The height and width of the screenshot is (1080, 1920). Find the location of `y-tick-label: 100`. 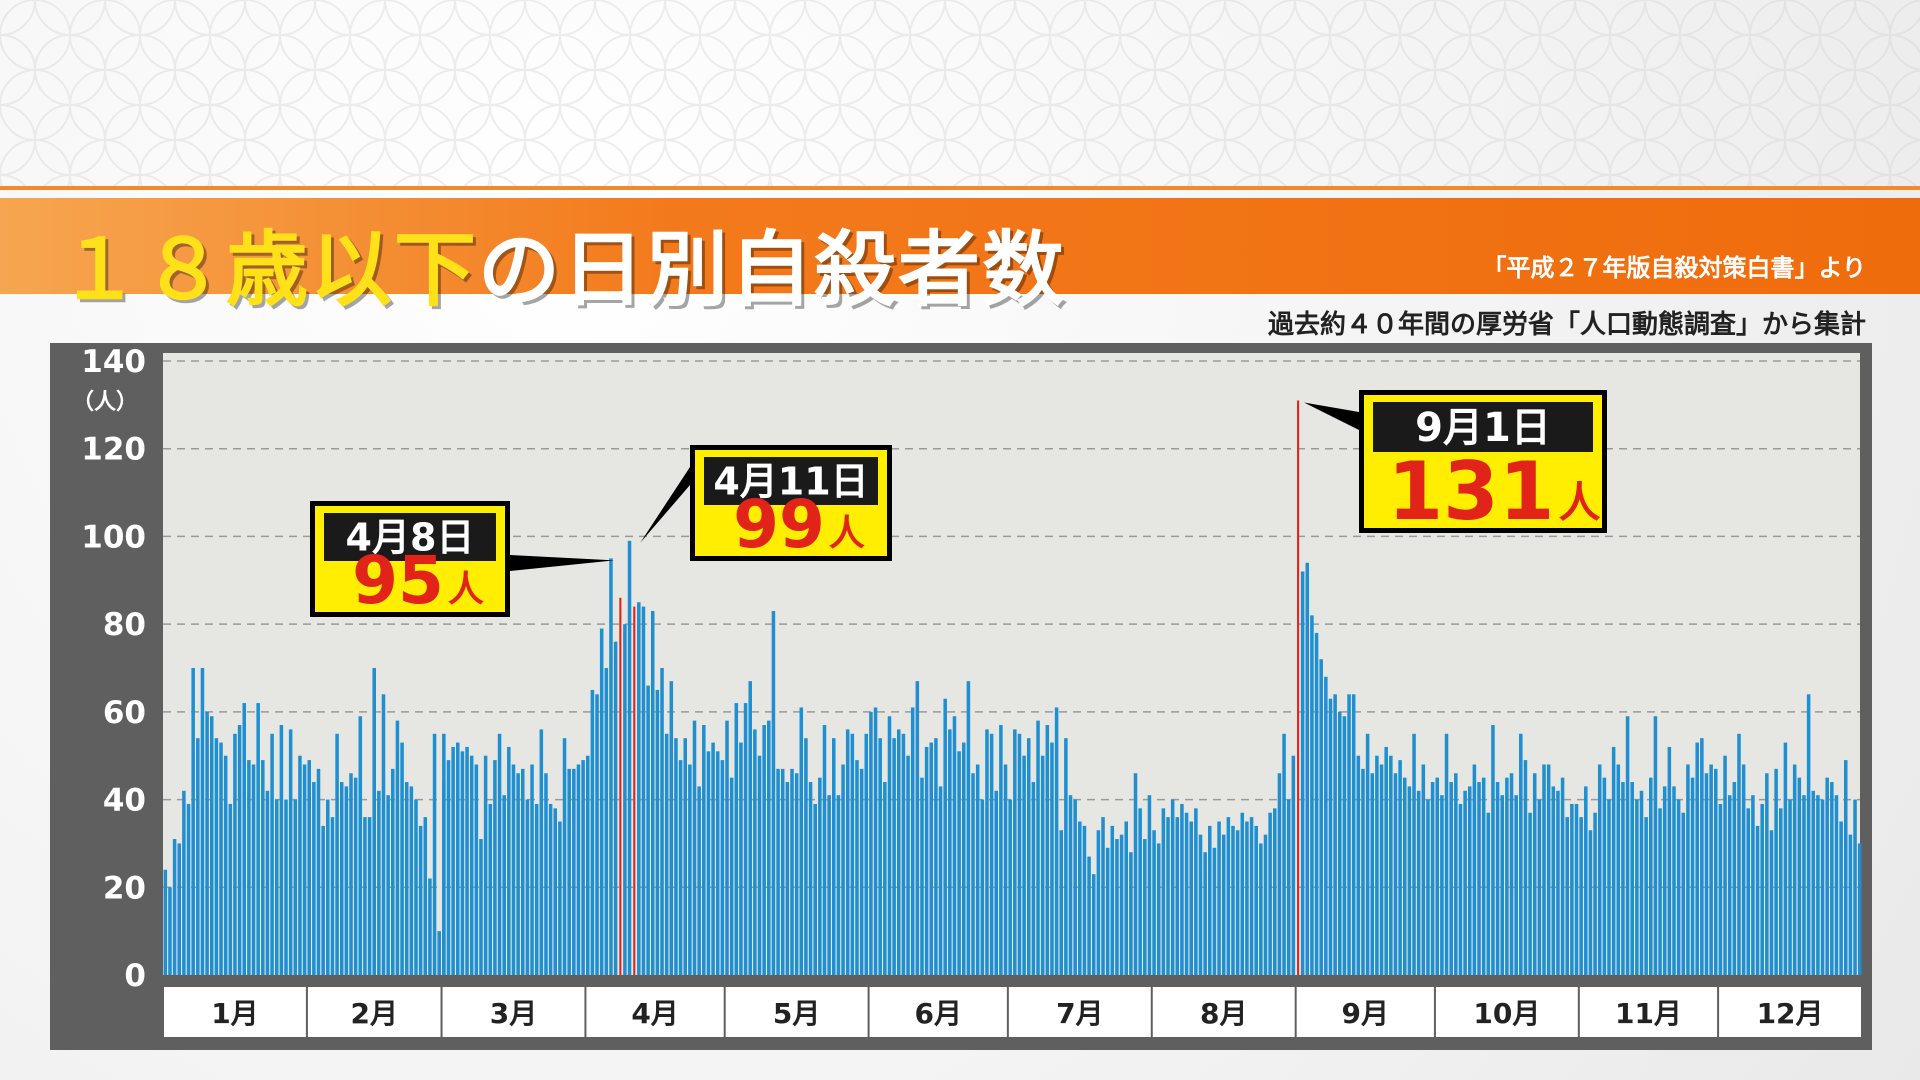

y-tick-label: 100 is located at coordinates (113, 537).